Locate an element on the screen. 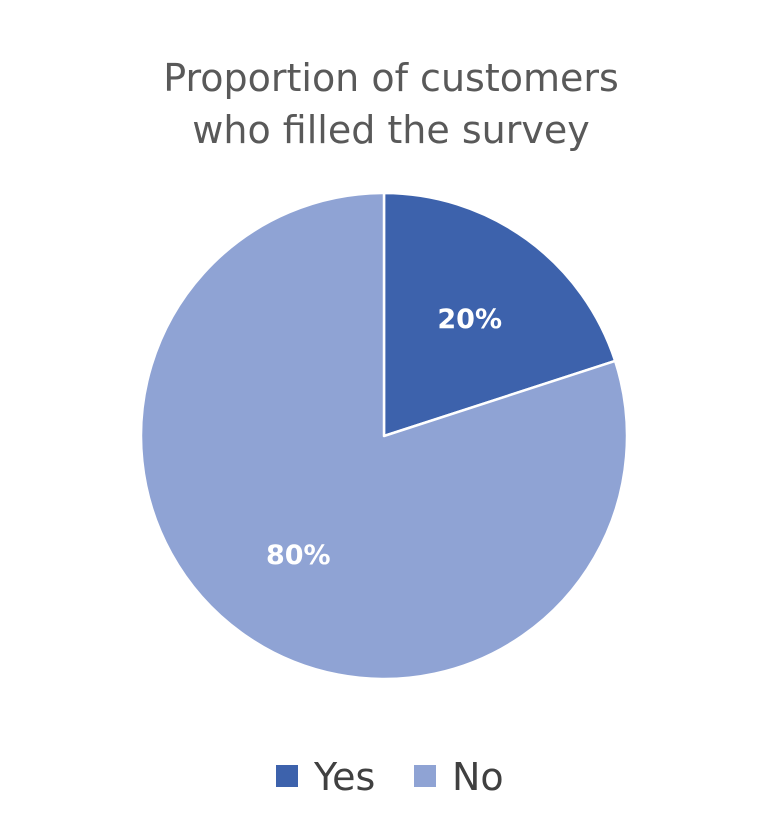 The height and width of the screenshot is (829, 768). pie-data-labels: 20% 80% is located at coordinates (384, 437).